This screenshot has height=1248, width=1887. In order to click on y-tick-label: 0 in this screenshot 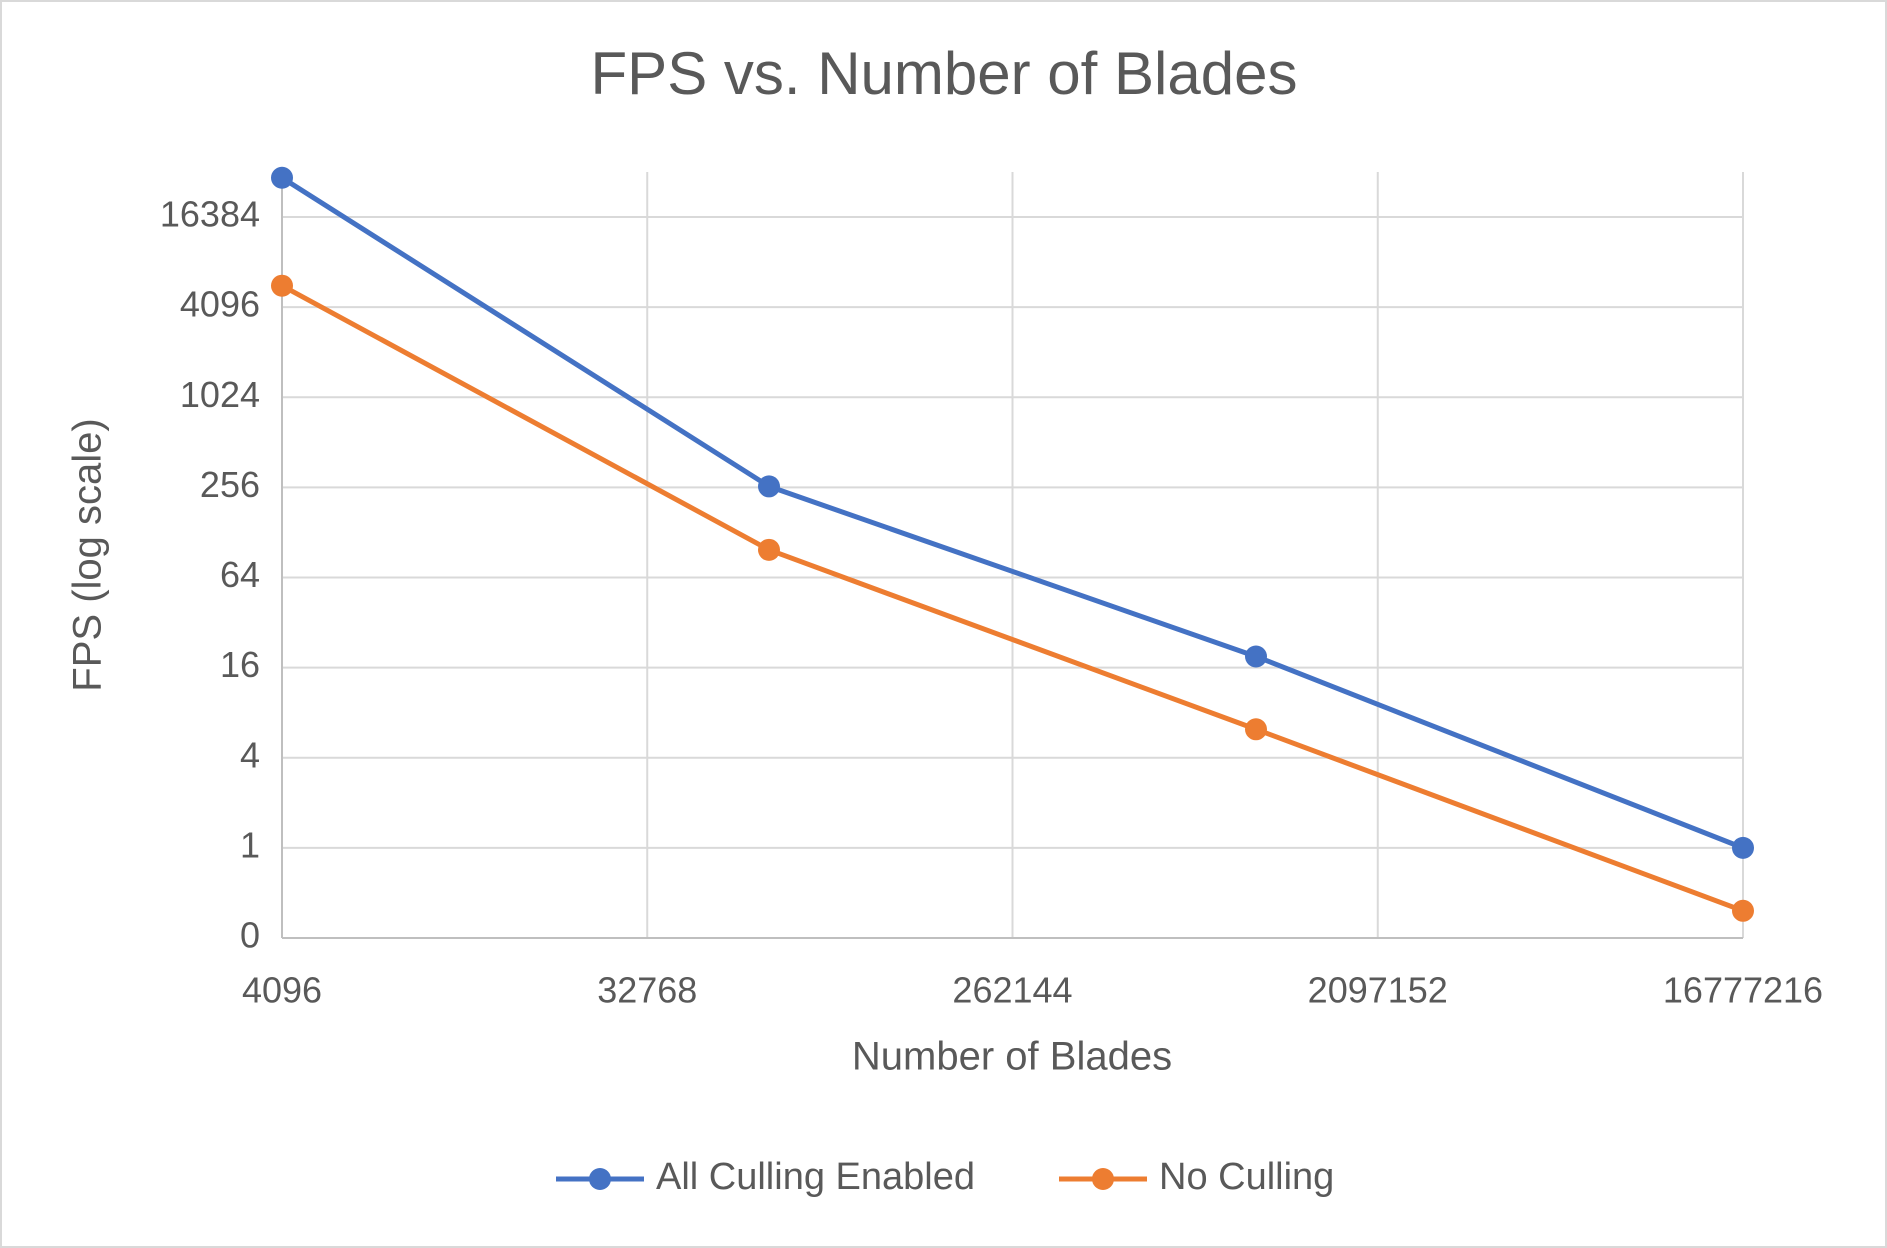, I will do `click(250, 935)`.